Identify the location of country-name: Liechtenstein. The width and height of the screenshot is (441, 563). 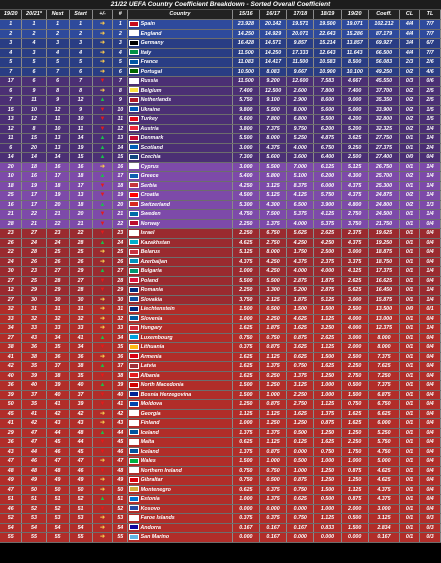
(157, 309).